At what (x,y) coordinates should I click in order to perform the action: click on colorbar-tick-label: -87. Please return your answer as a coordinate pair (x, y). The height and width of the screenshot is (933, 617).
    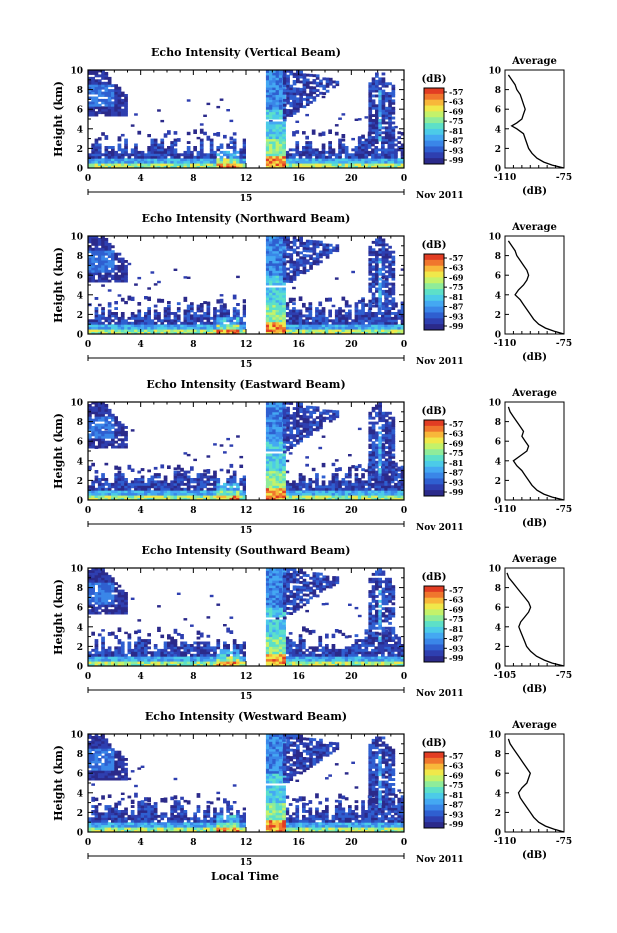
    Looking at the image, I should click on (456, 141).